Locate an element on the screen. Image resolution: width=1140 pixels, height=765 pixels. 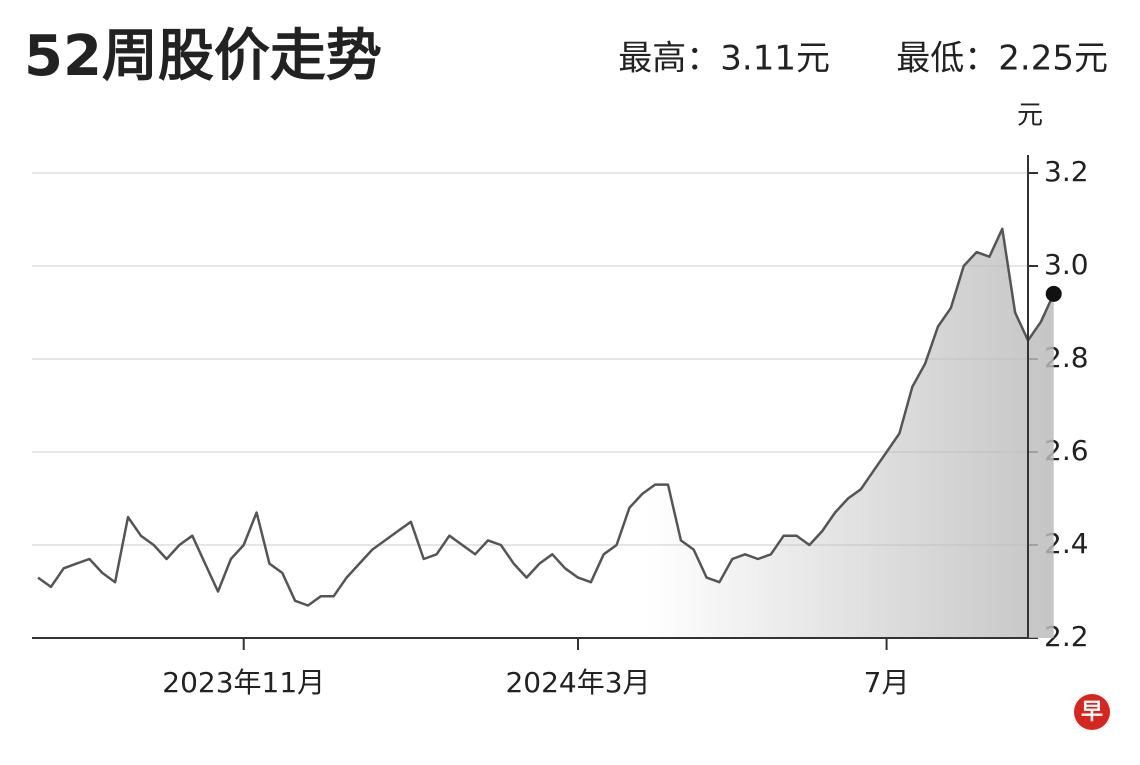
y-tick-label: 3.0 is located at coordinates (1066, 264).